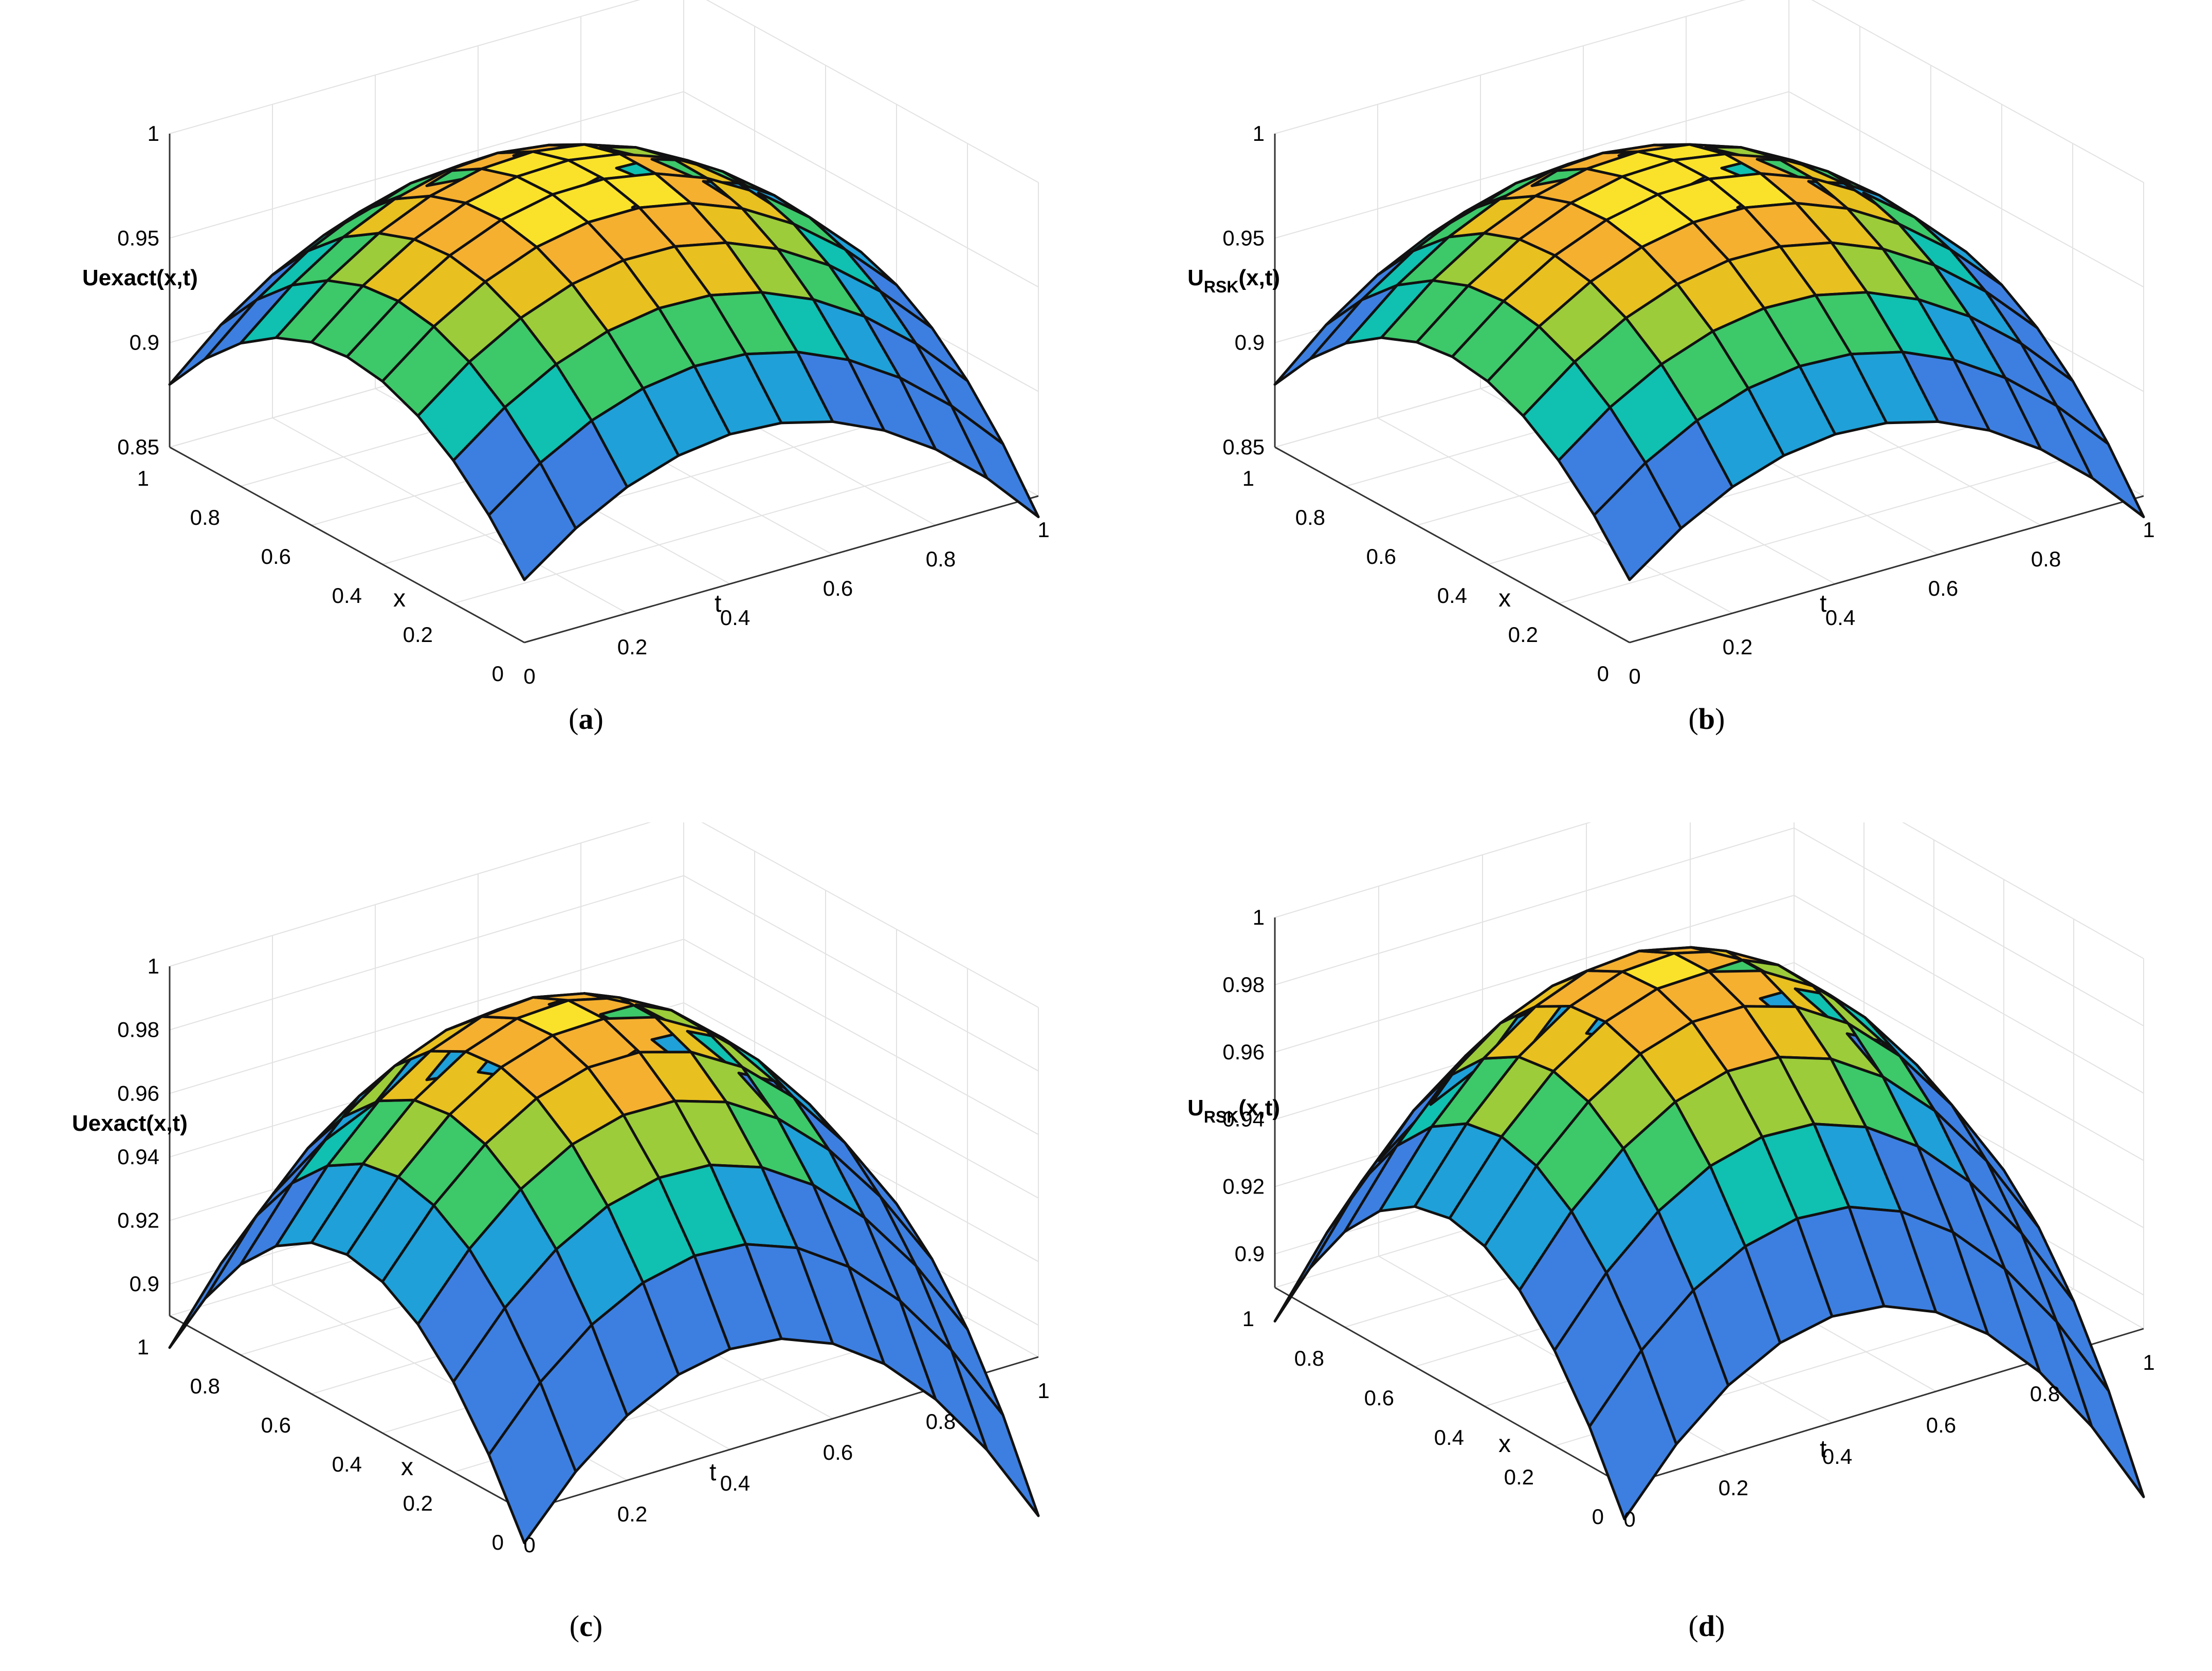 This screenshot has height=1671, width=2212. What do you see at coordinates (138, 1093) in the screenshot?
I see `z-tick-label: 0.96` at bounding box center [138, 1093].